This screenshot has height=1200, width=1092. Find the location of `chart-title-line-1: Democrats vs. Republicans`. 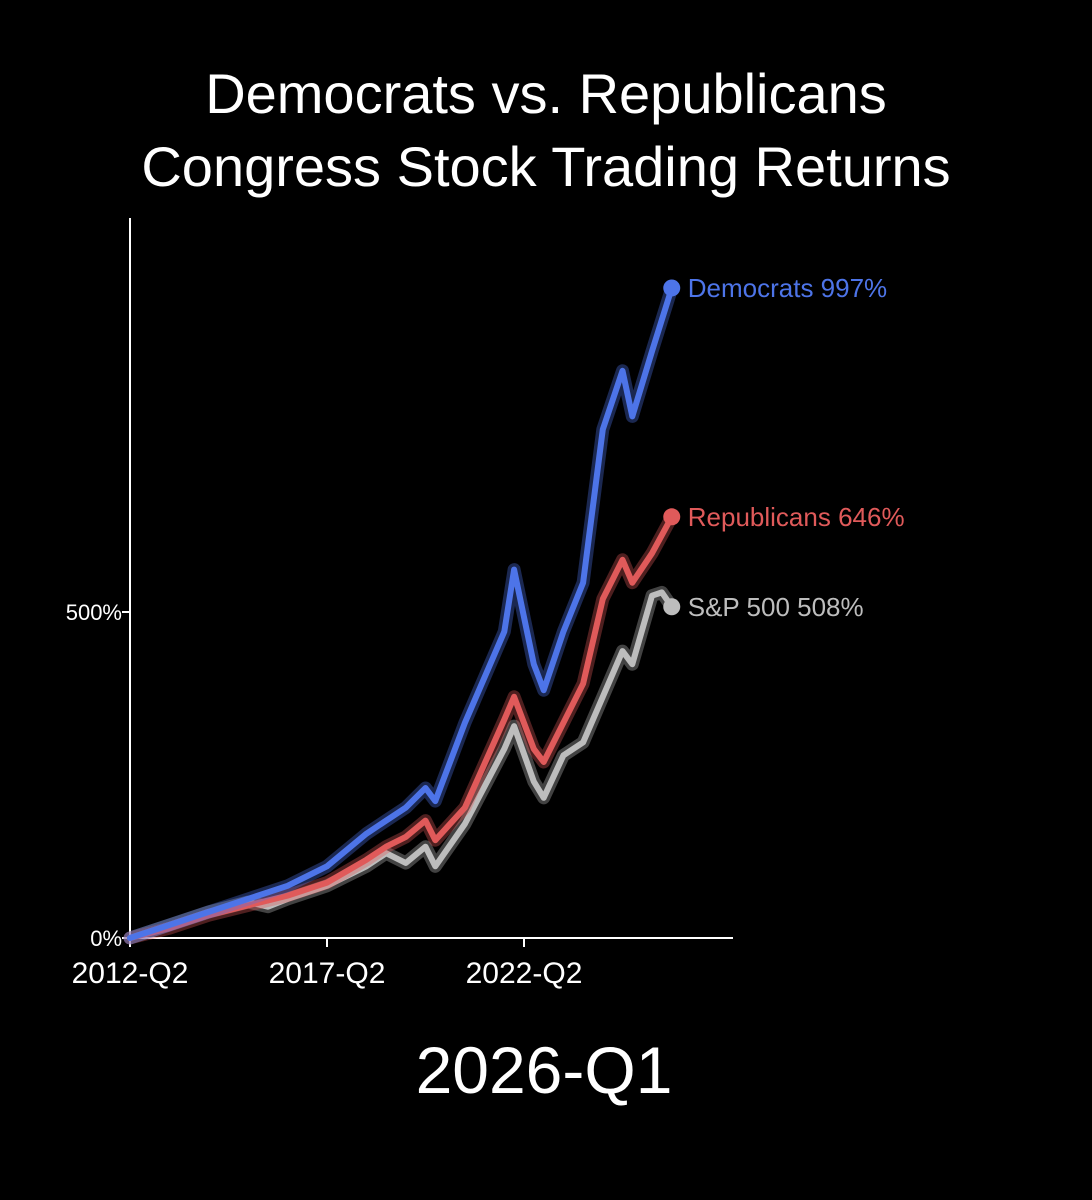

chart-title-line-1: Democrats vs. Republicans is located at coordinates (546, 93).